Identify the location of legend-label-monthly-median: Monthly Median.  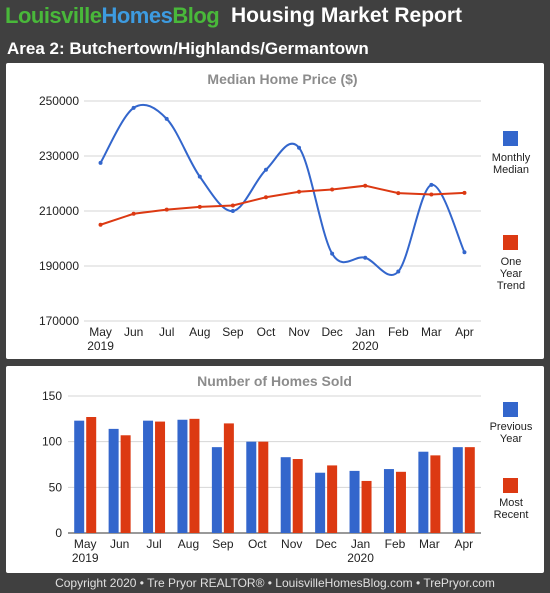
(511, 164).